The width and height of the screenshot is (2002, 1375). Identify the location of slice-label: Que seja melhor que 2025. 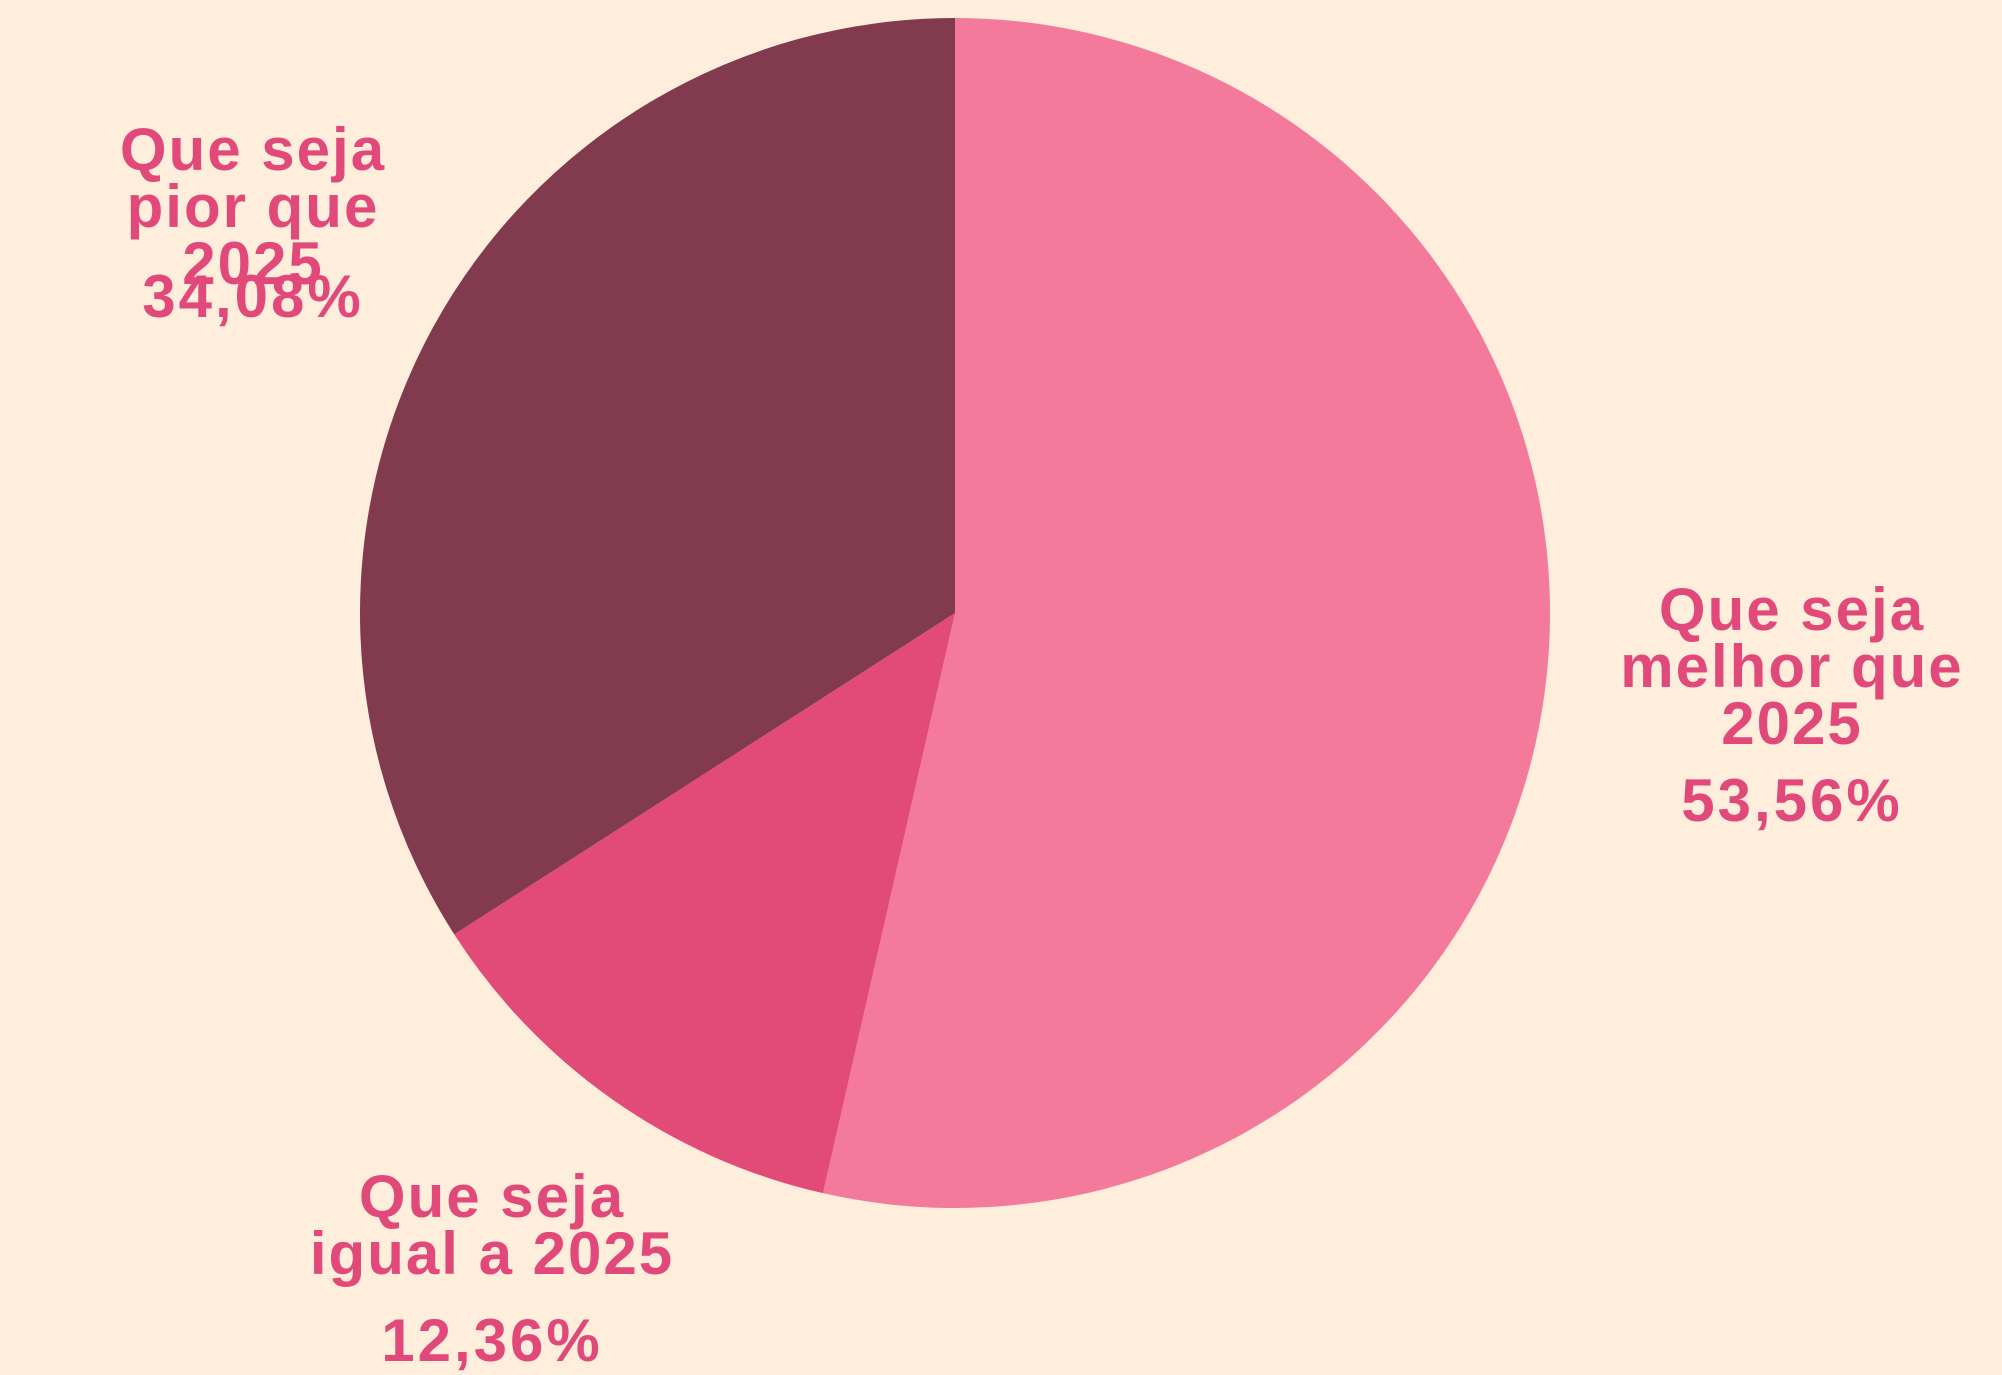
(1792, 666).